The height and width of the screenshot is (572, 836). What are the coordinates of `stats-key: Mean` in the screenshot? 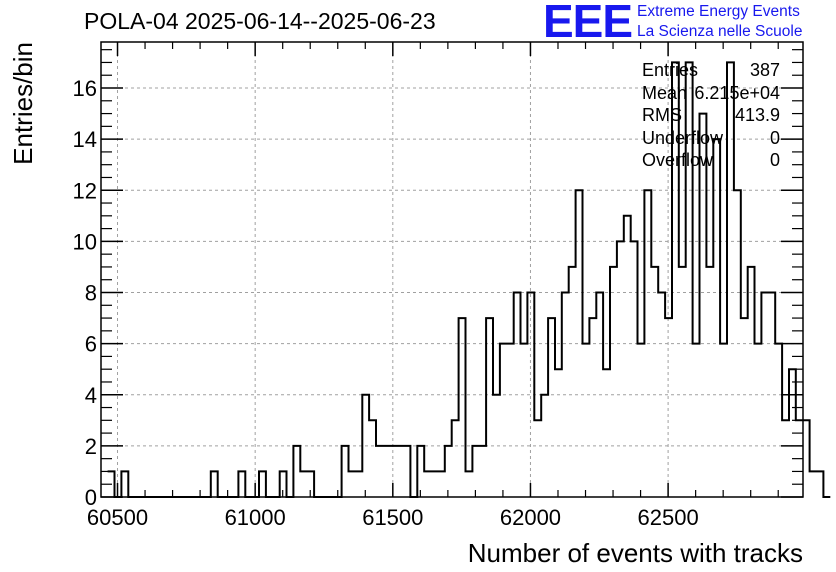 It's located at (665, 92).